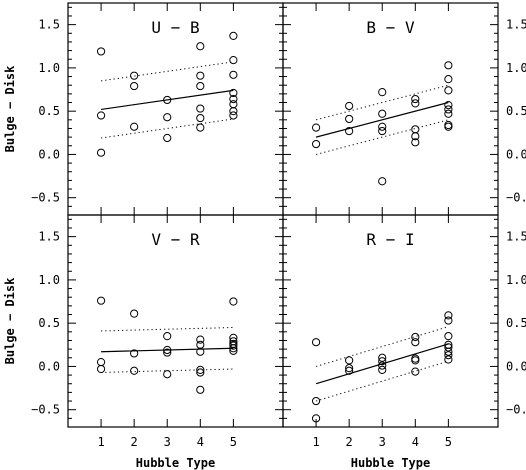 Image resolution: width=526 pixels, height=470 pixels. Describe the element at coordinates (200, 442) in the screenshot. I see `x-tick-label: 4` at that location.